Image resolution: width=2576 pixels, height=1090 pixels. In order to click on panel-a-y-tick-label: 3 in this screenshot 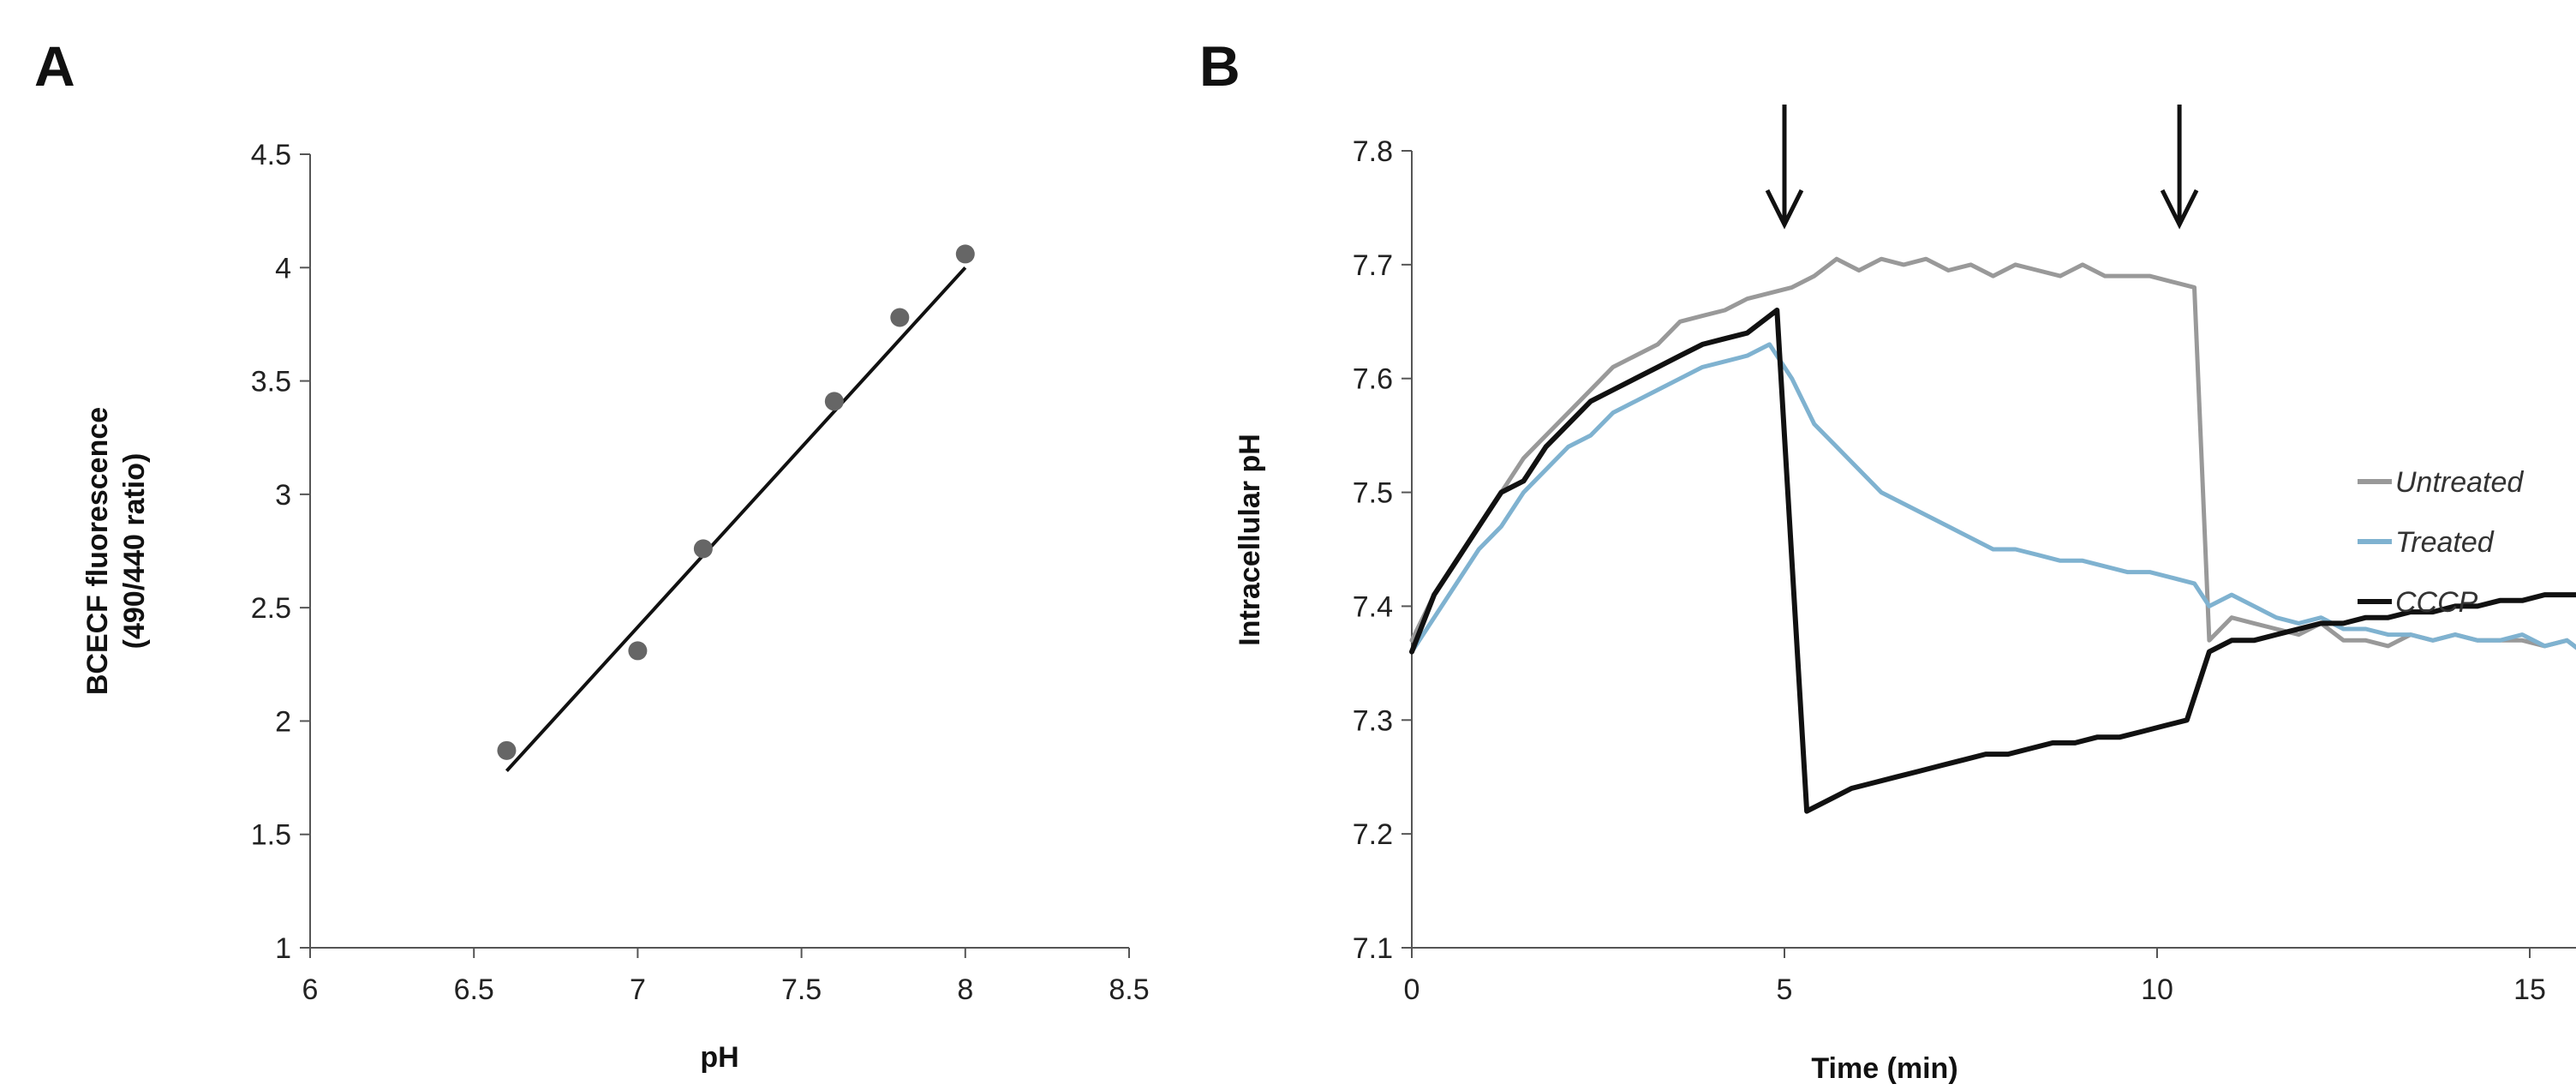, I will do `click(283, 495)`.